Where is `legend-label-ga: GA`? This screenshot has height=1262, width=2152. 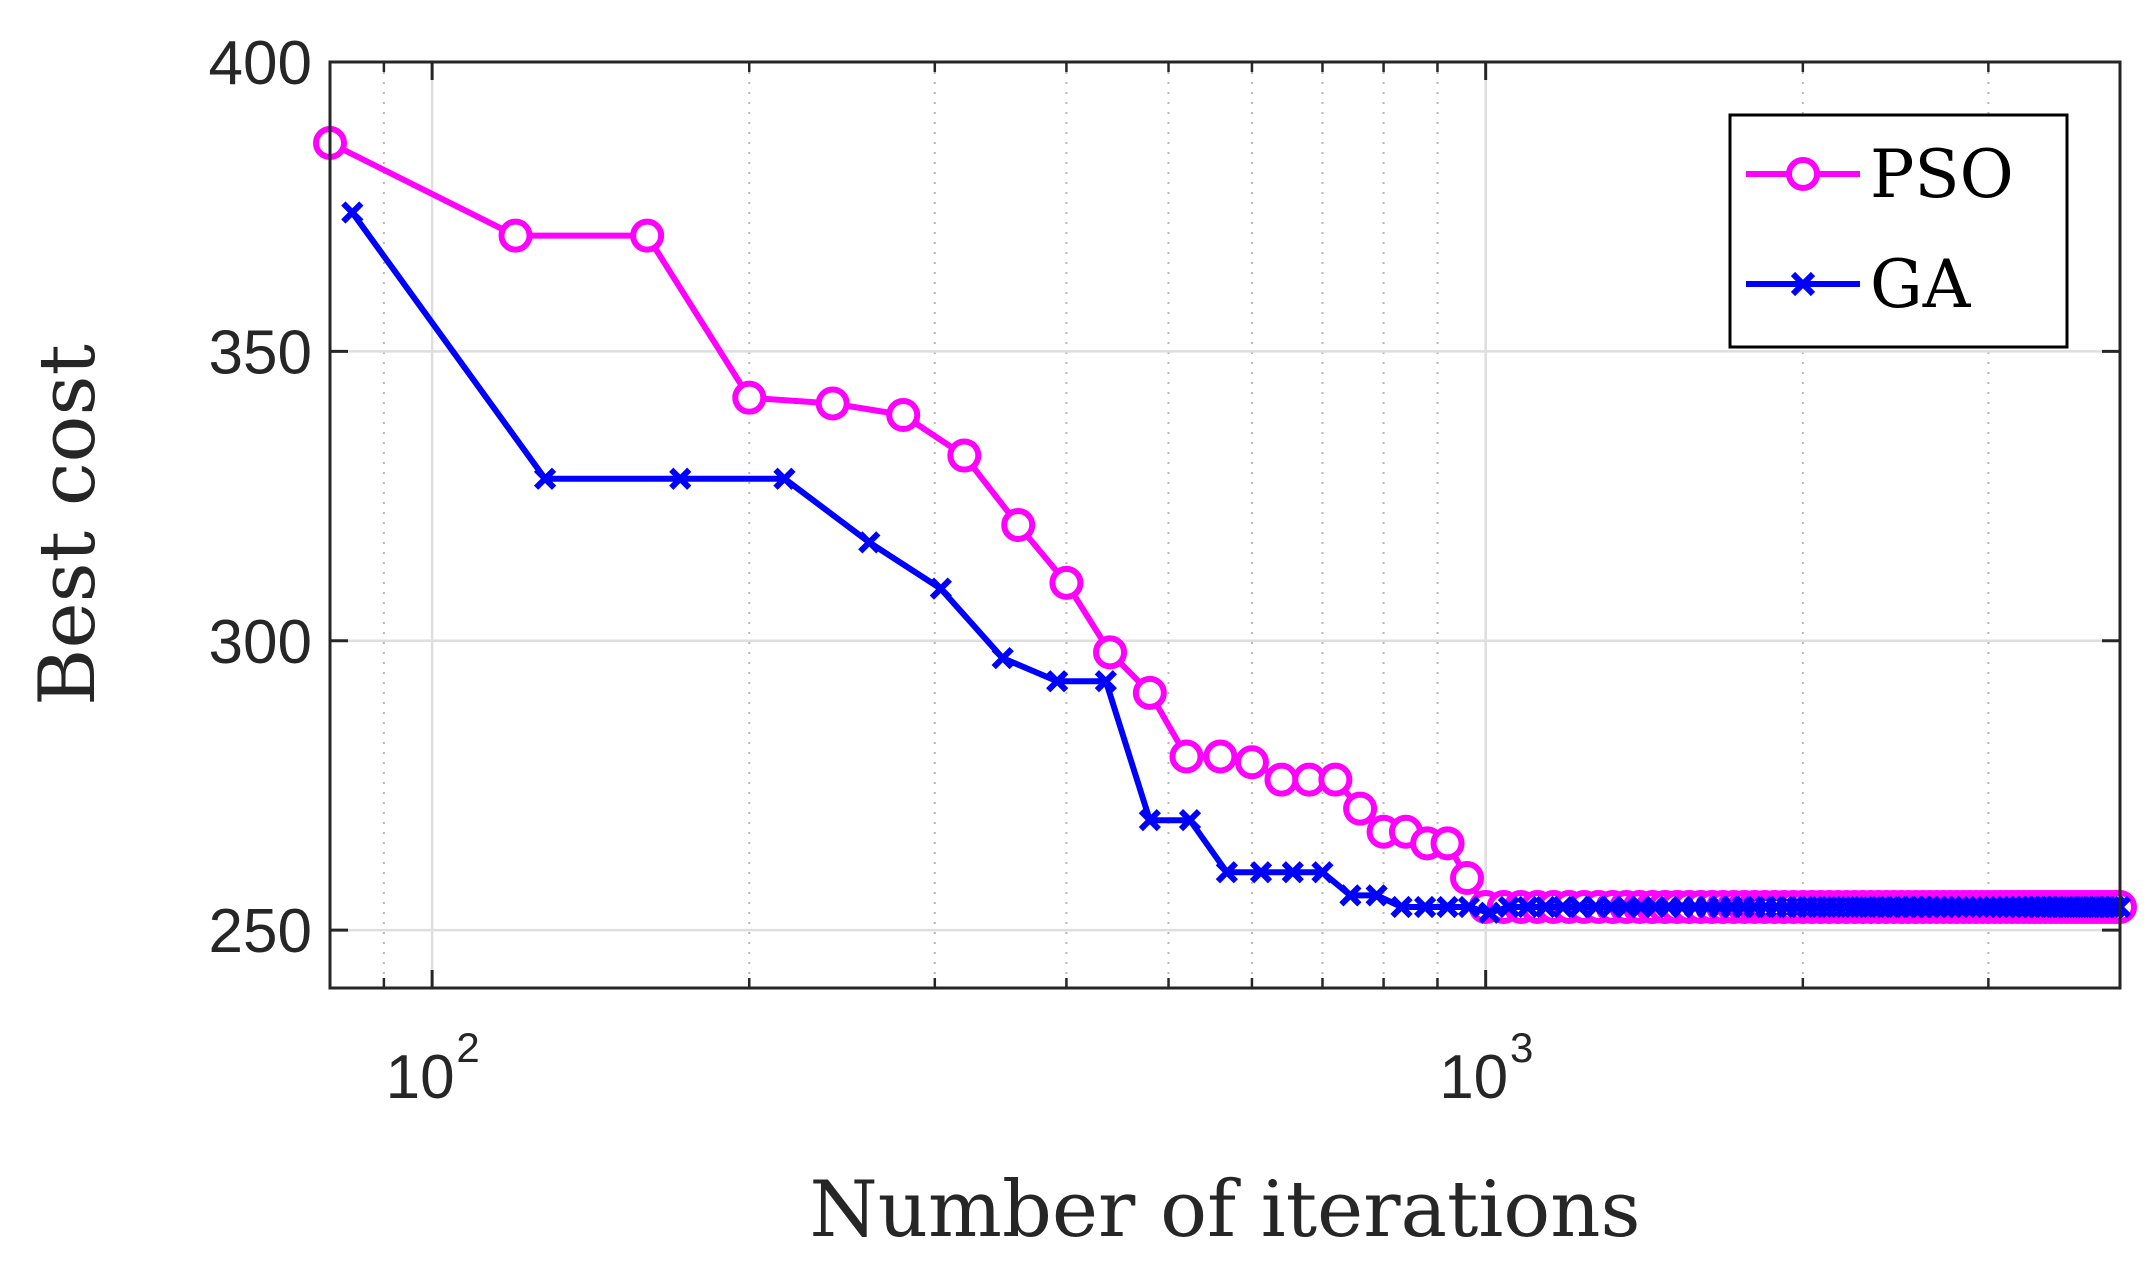 legend-label-ga: GA is located at coordinates (1921, 284).